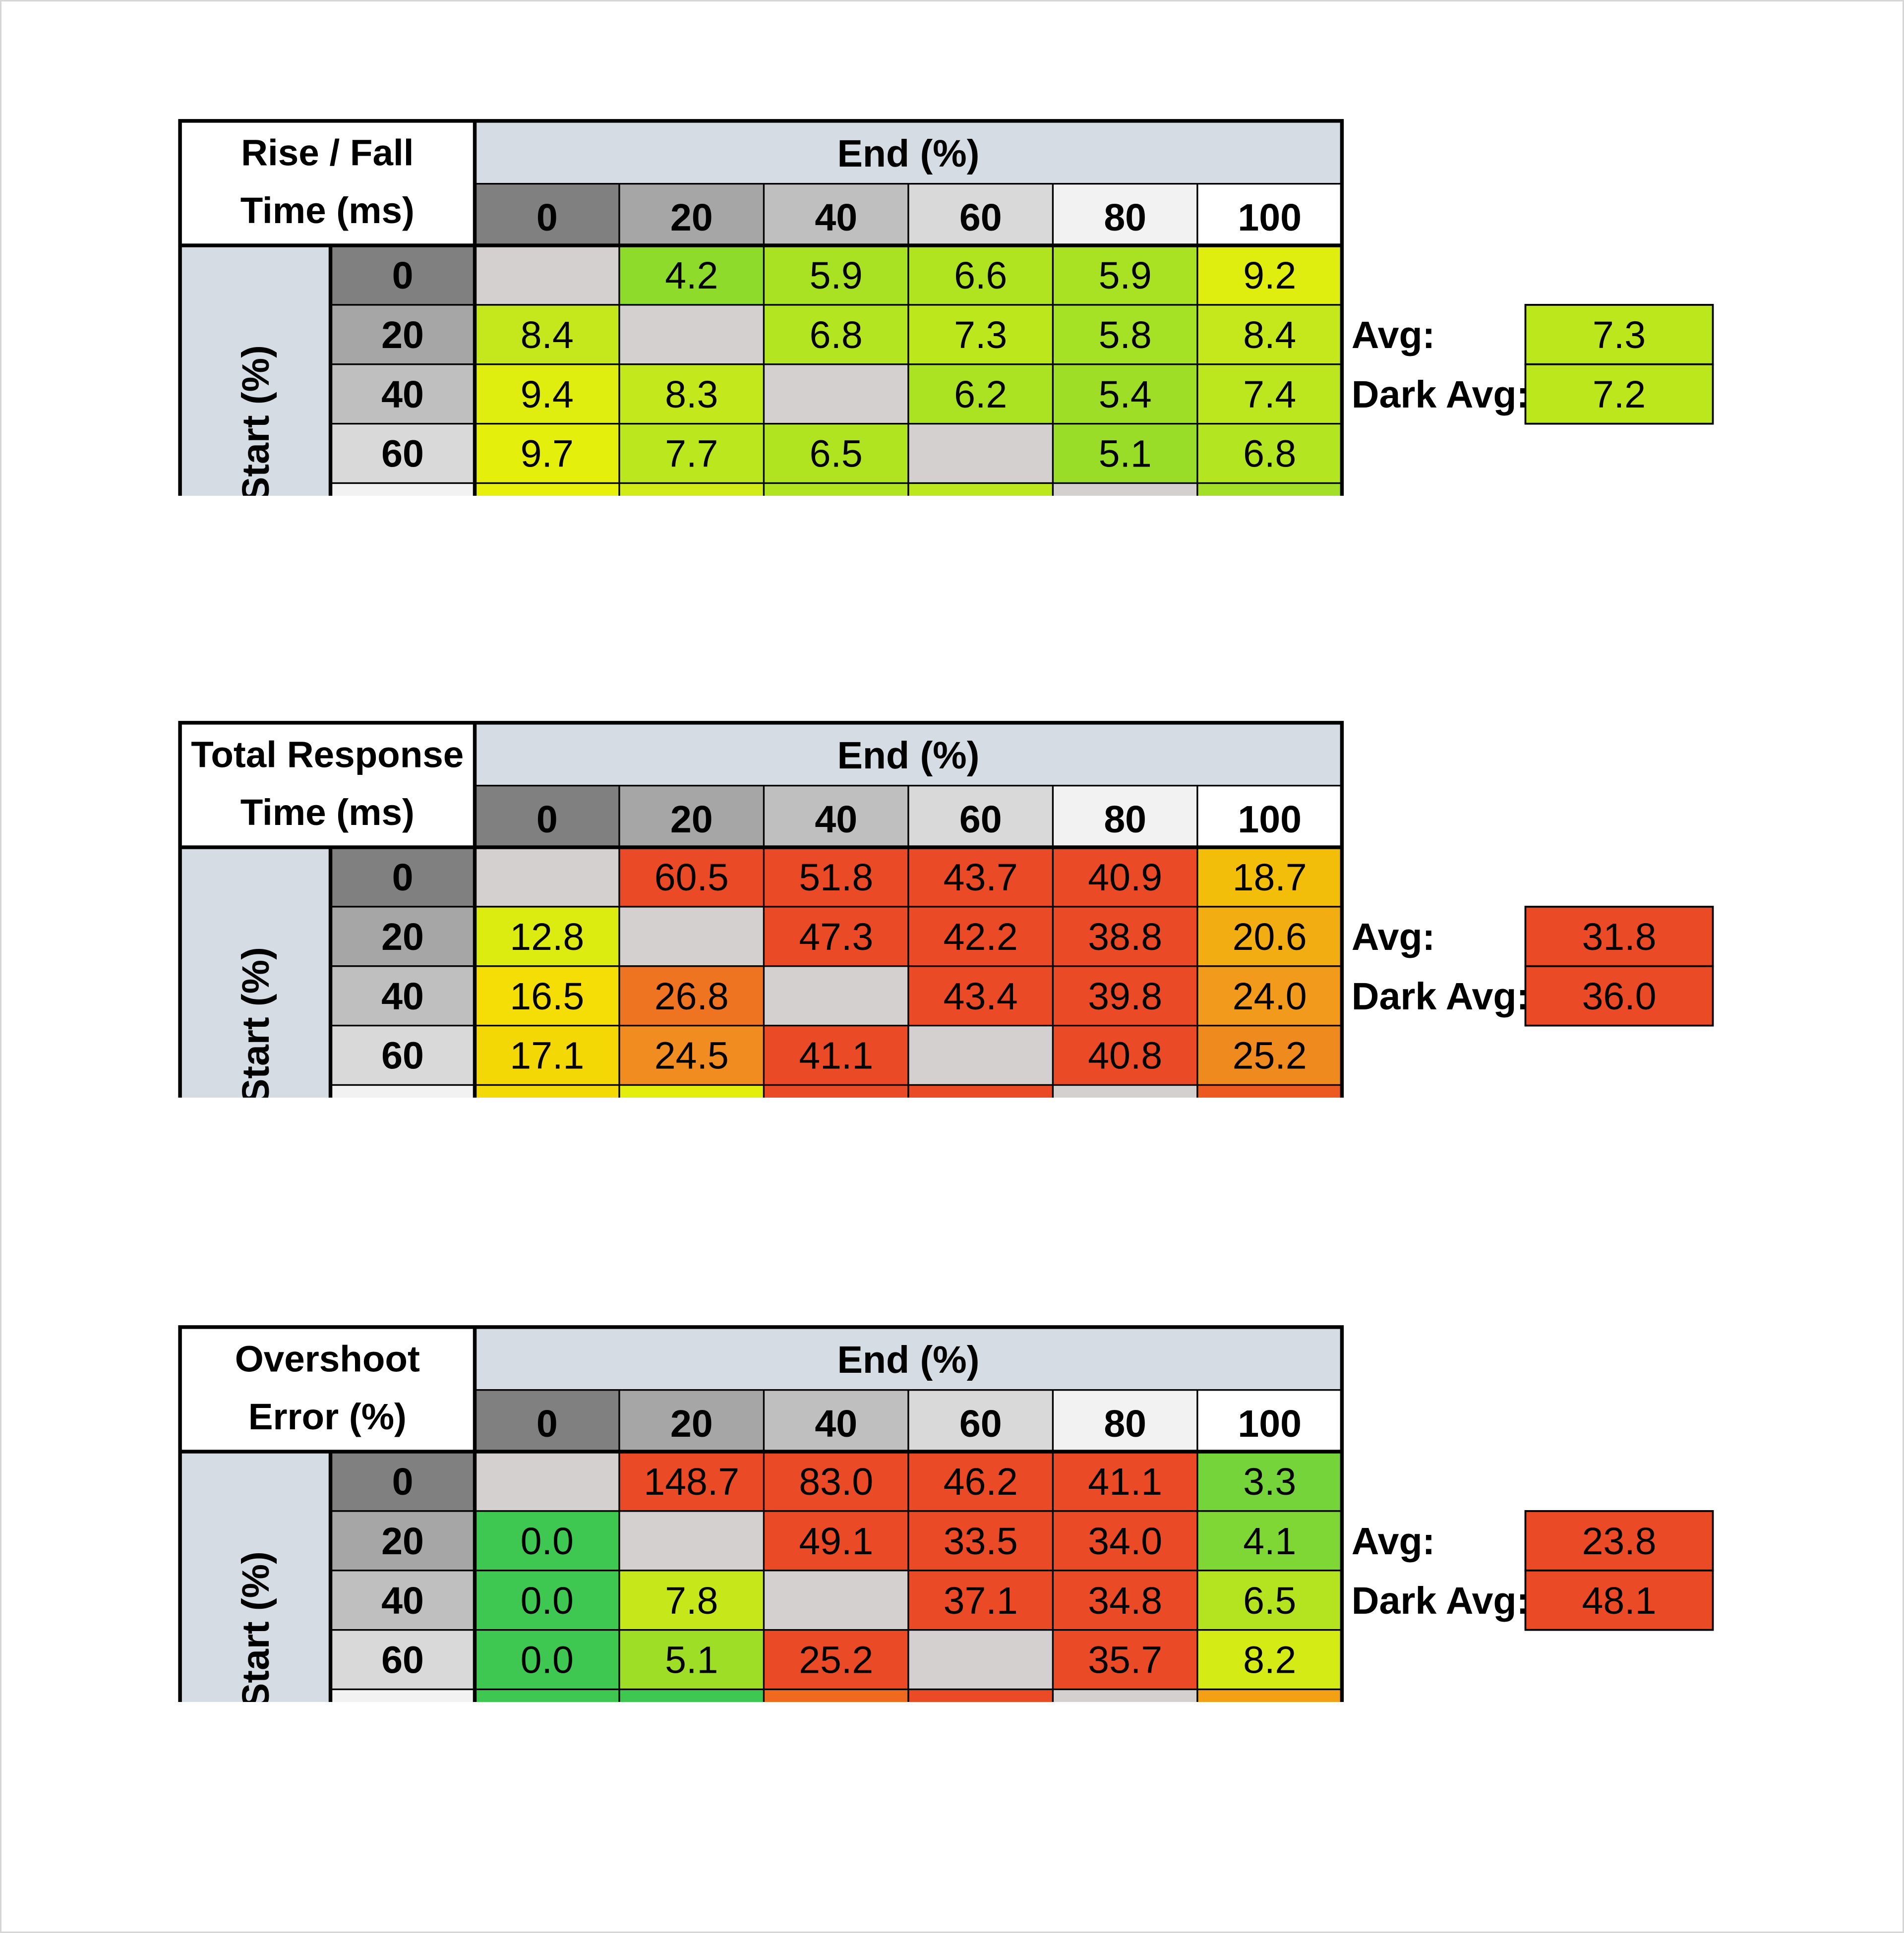  What do you see at coordinates (981, 1700) in the screenshot?
I see `data-cell-value: 20.6` at bounding box center [981, 1700].